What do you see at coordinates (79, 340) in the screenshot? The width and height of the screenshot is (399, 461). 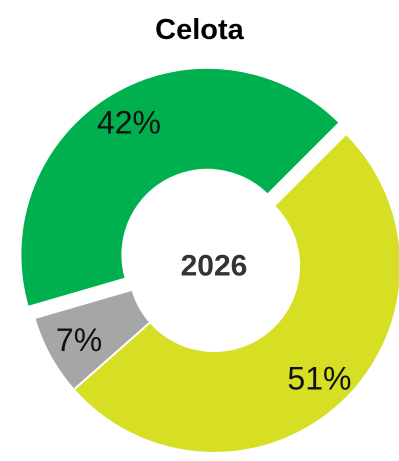 I see `slice-label-7: 7%` at bounding box center [79, 340].